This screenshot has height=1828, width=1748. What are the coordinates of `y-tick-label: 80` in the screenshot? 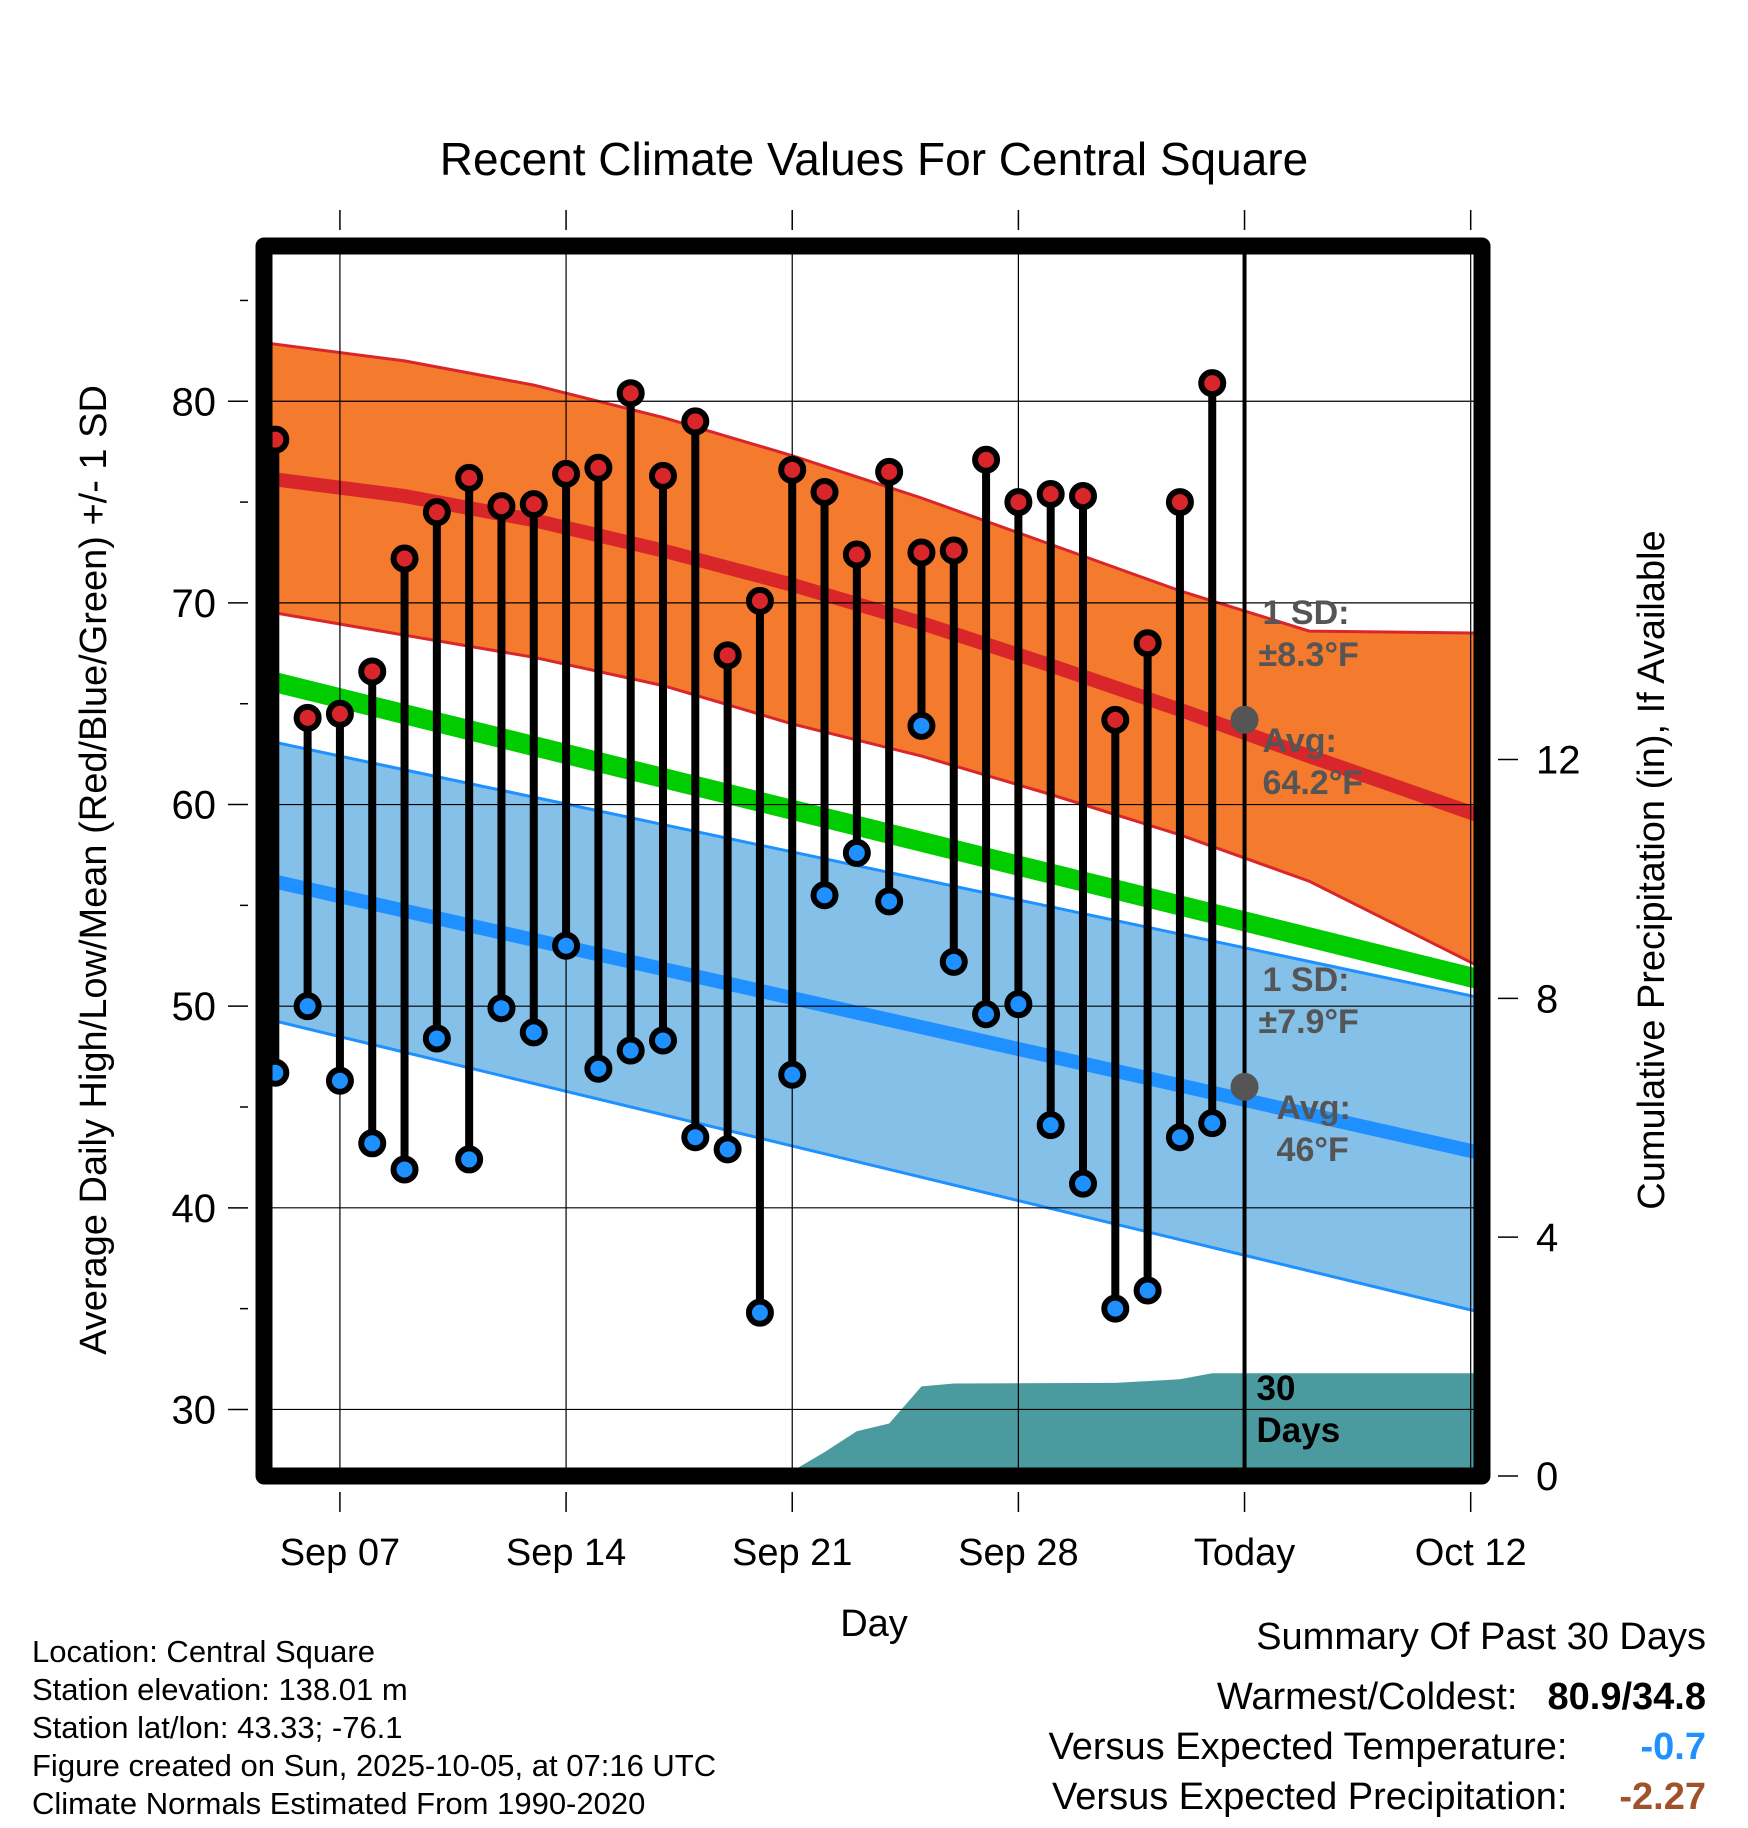 It's located at (194, 402).